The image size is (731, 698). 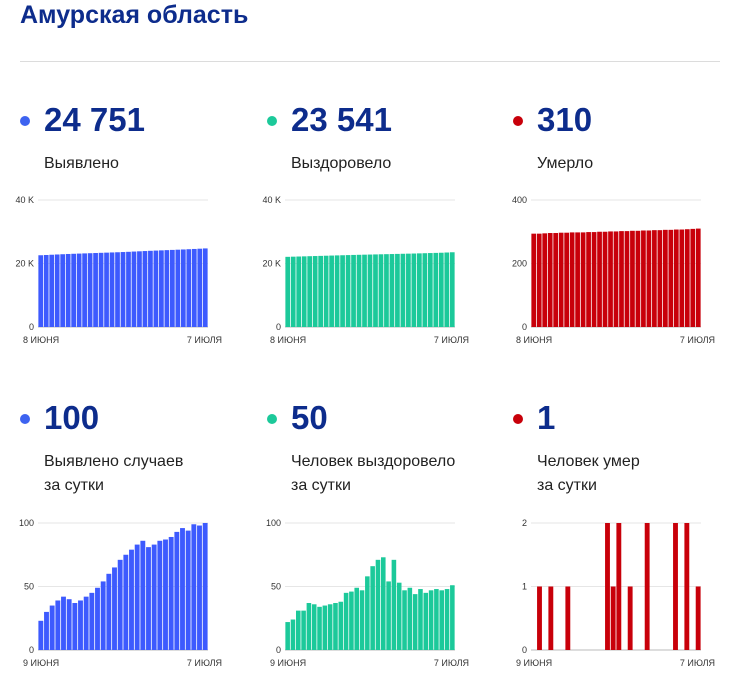 I want to click on stat-value: 100, so click(x=72, y=417).